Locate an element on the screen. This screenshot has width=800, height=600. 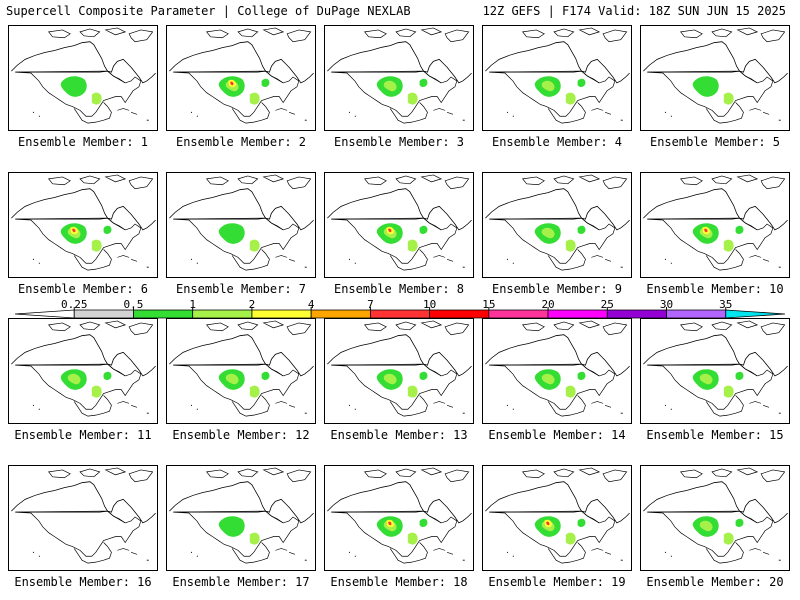
color-scale-tick-label: 15 is located at coordinates (489, 304).